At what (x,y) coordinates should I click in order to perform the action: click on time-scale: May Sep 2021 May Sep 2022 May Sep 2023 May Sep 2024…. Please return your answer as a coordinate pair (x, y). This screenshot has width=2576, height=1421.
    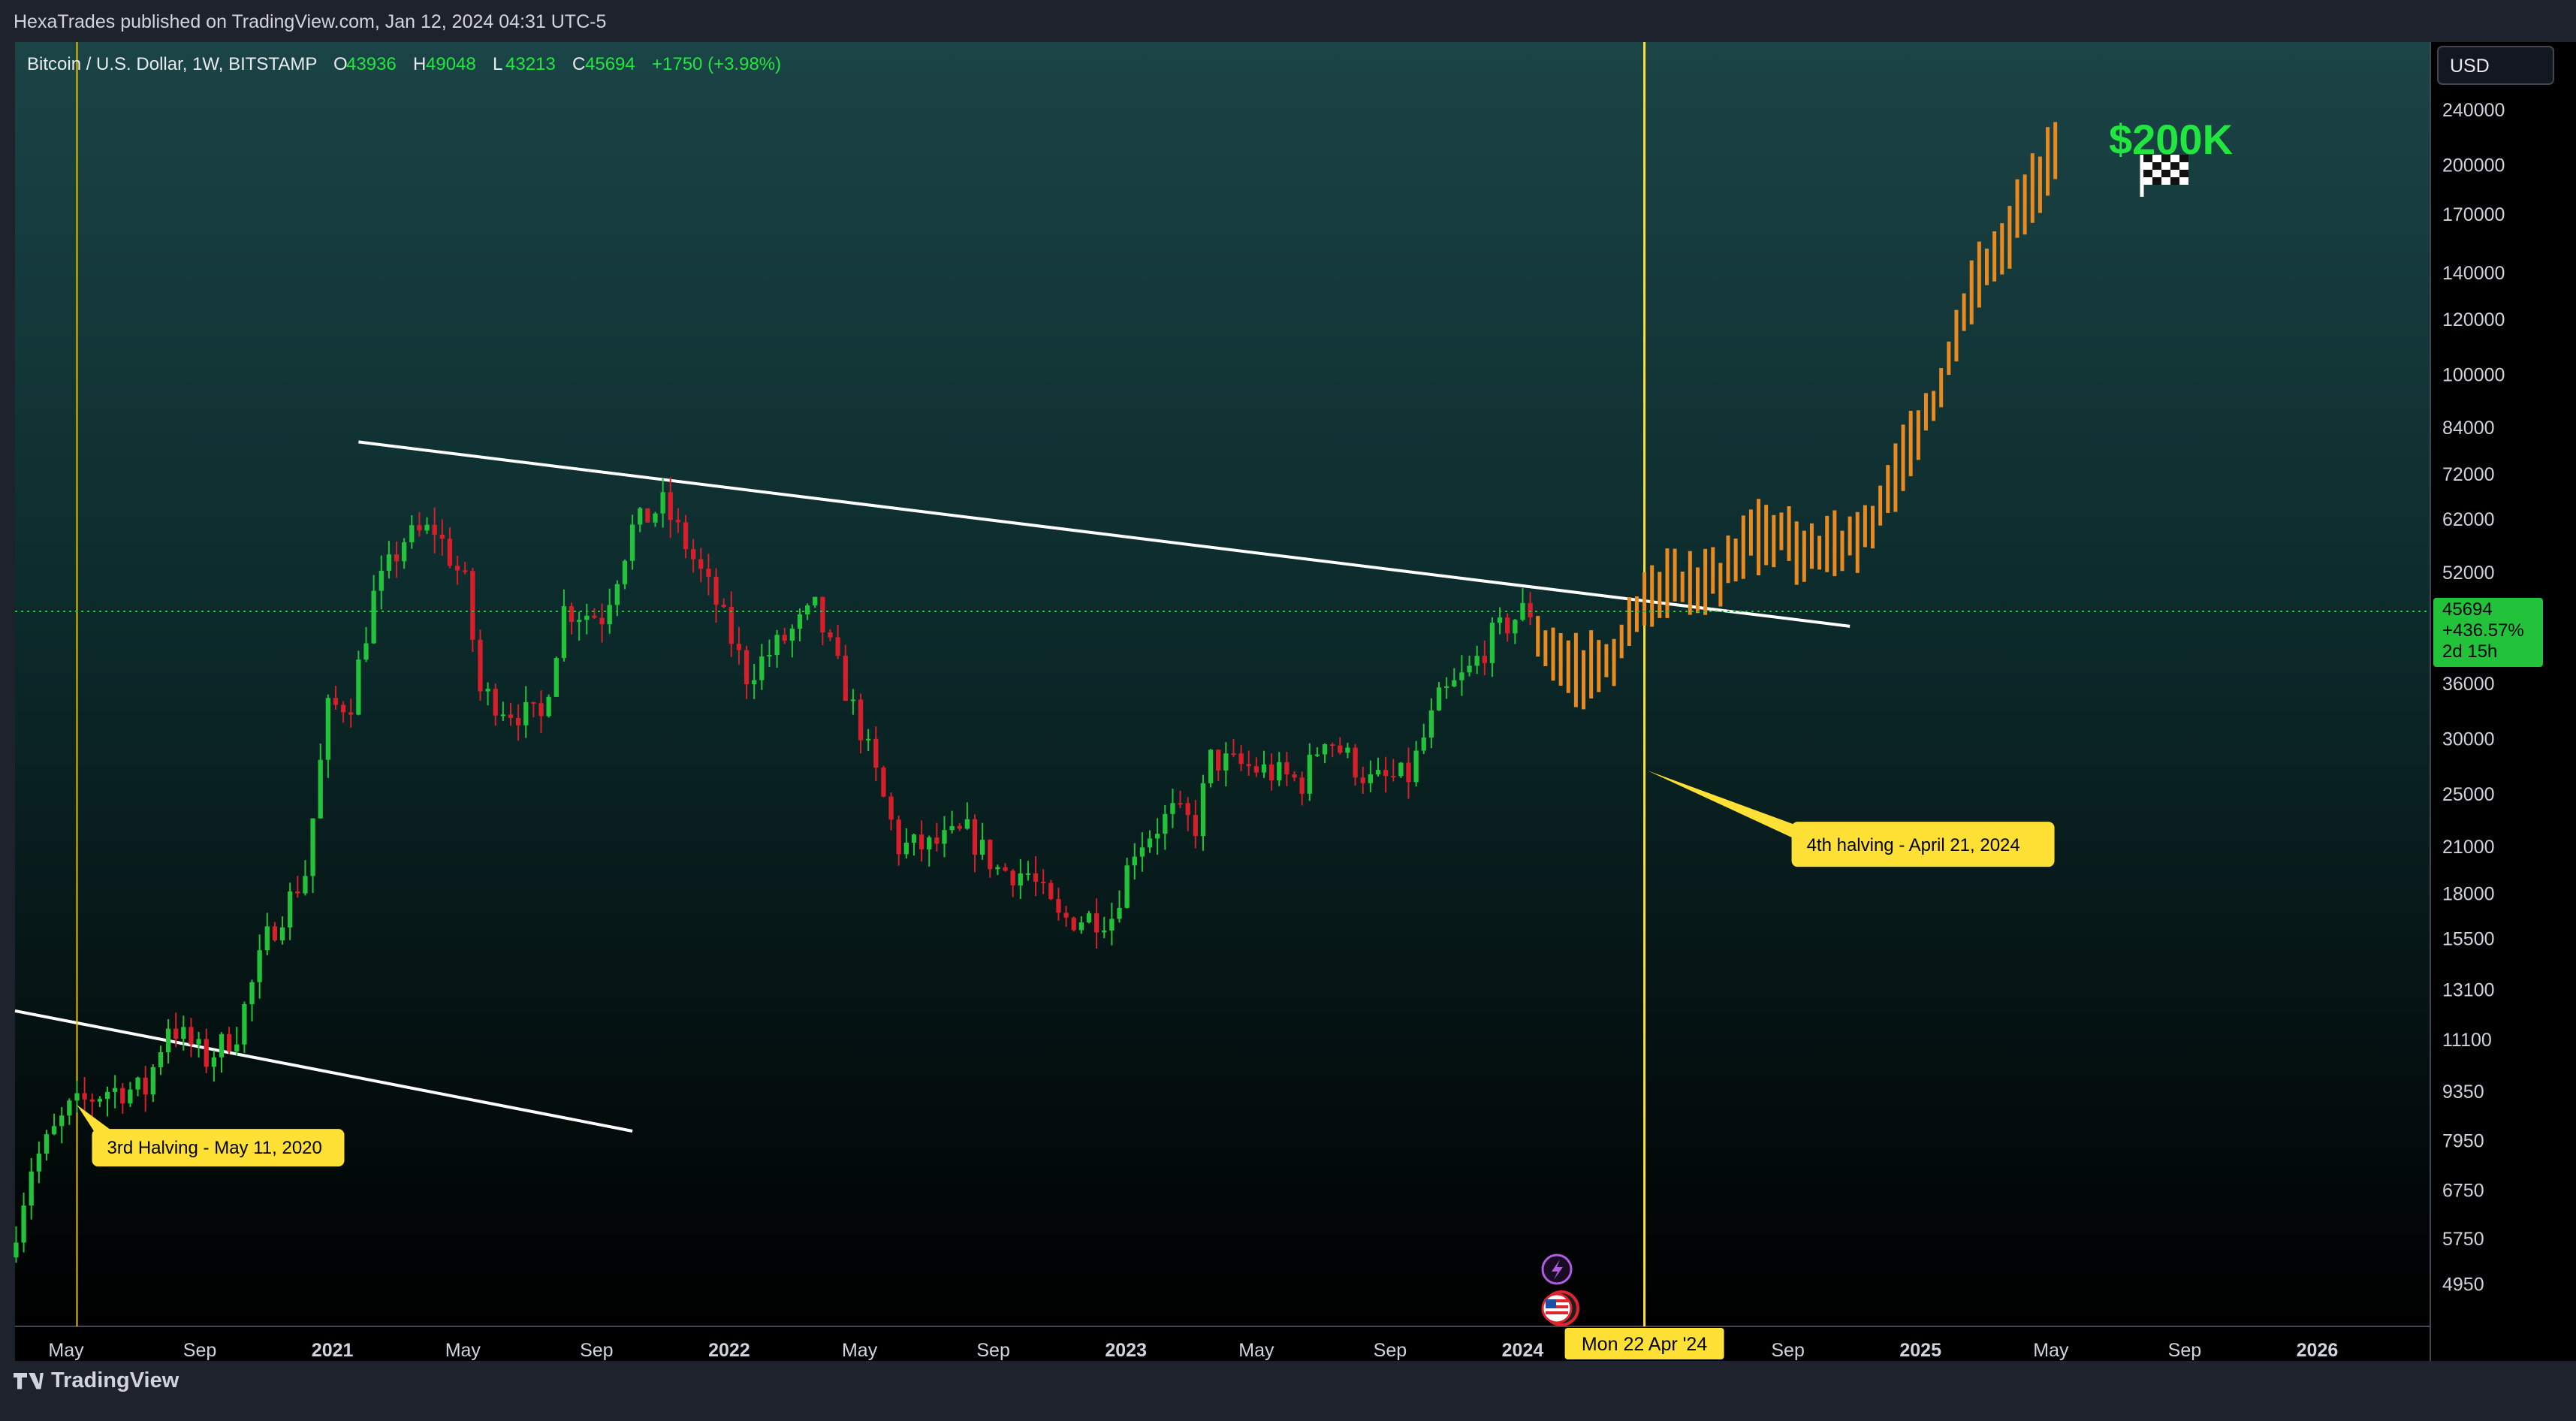
    Looking at the image, I should click on (1193, 1350).